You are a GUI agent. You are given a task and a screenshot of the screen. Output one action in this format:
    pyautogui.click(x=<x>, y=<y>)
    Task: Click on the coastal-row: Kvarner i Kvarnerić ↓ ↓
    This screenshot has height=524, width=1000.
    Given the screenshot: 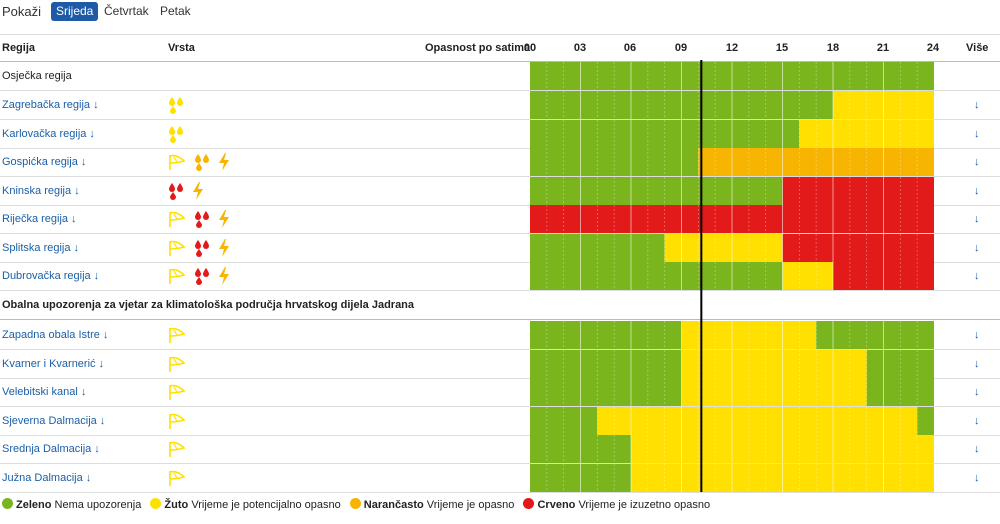 What is the action you would take?
    pyautogui.click(x=500, y=364)
    